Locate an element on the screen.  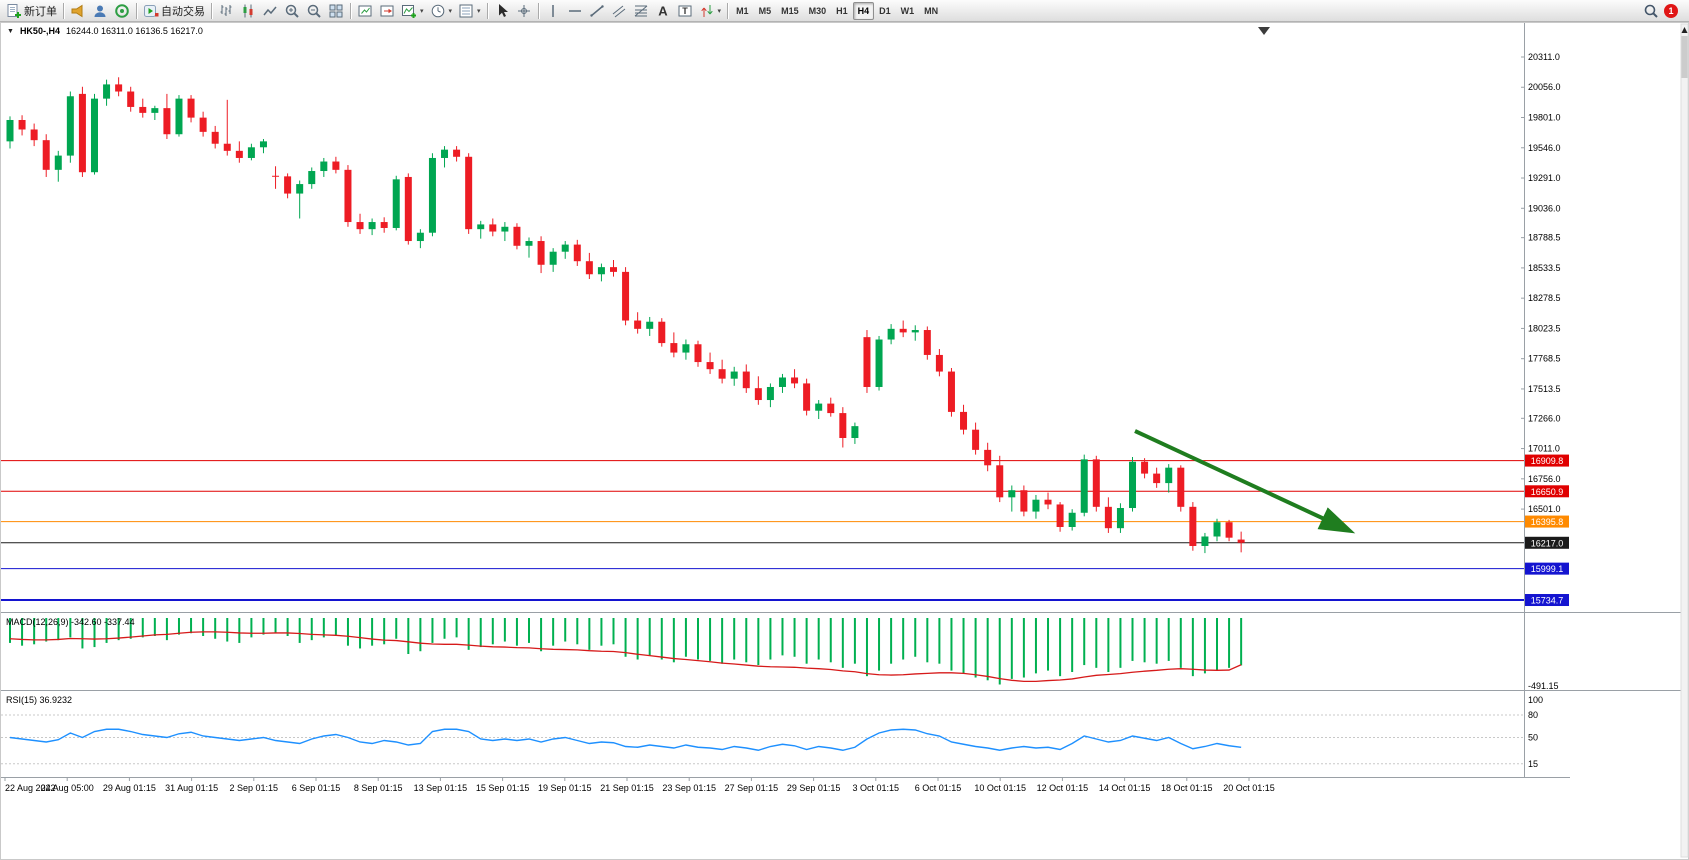
vertical-line-button is located at coordinates (553, 11).